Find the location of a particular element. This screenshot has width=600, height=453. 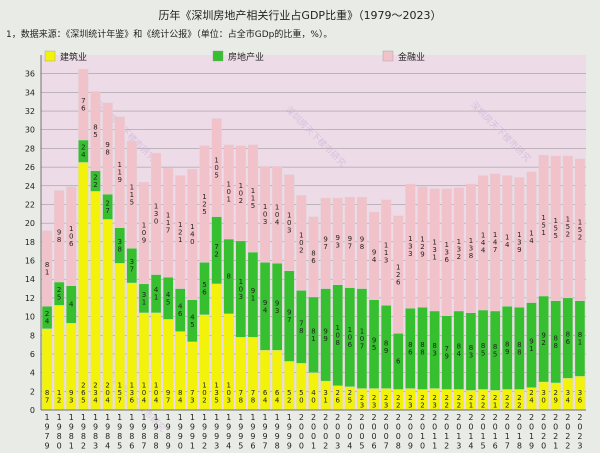

bar-value-label: 4 is located at coordinates (71, 305).